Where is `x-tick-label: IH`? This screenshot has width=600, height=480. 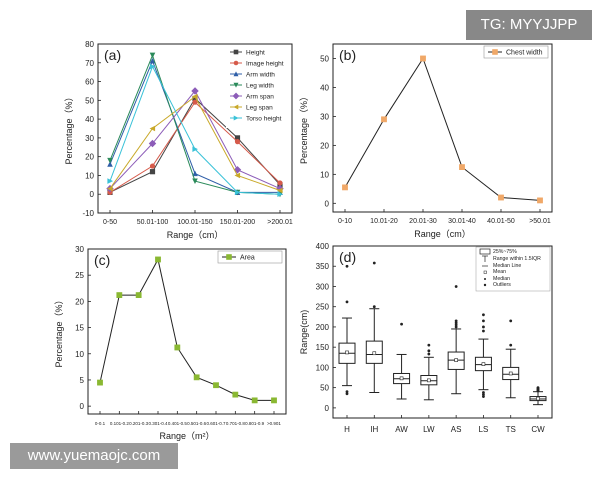
x-tick-label: IH is located at coordinates (374, 429).